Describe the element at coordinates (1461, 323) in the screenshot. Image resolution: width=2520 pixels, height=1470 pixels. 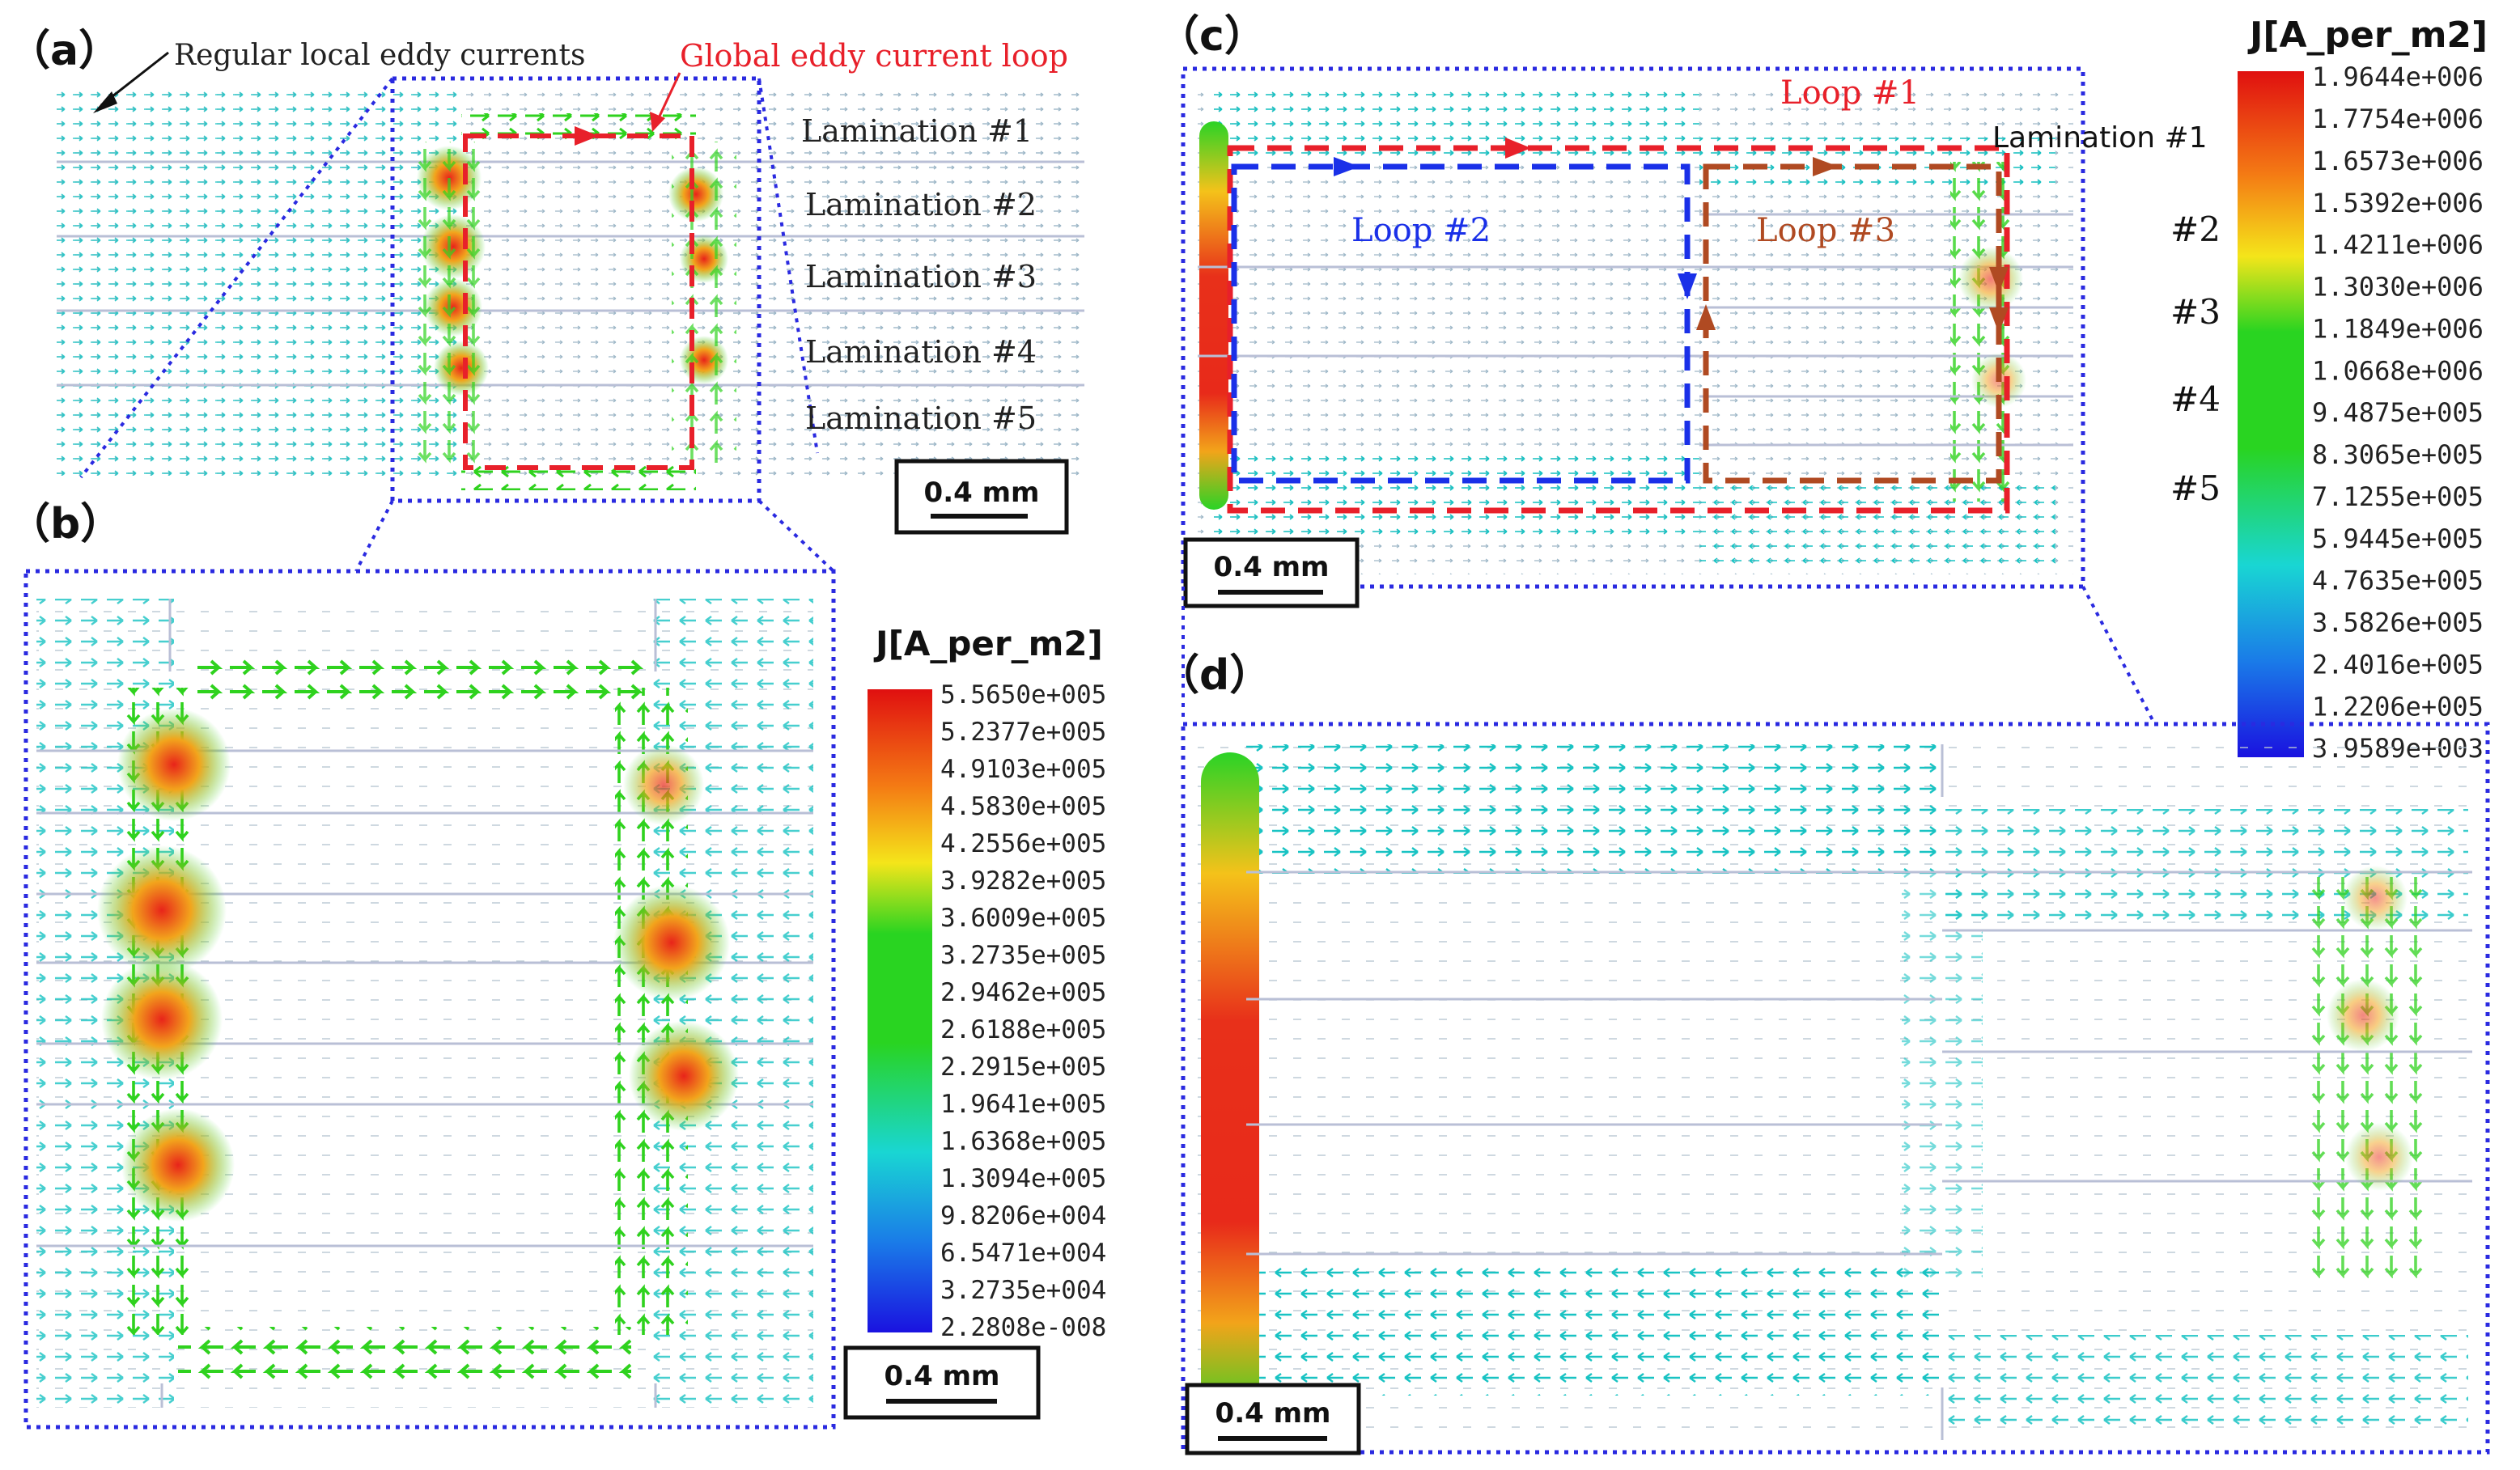
I see `loop-2-path` at that location.